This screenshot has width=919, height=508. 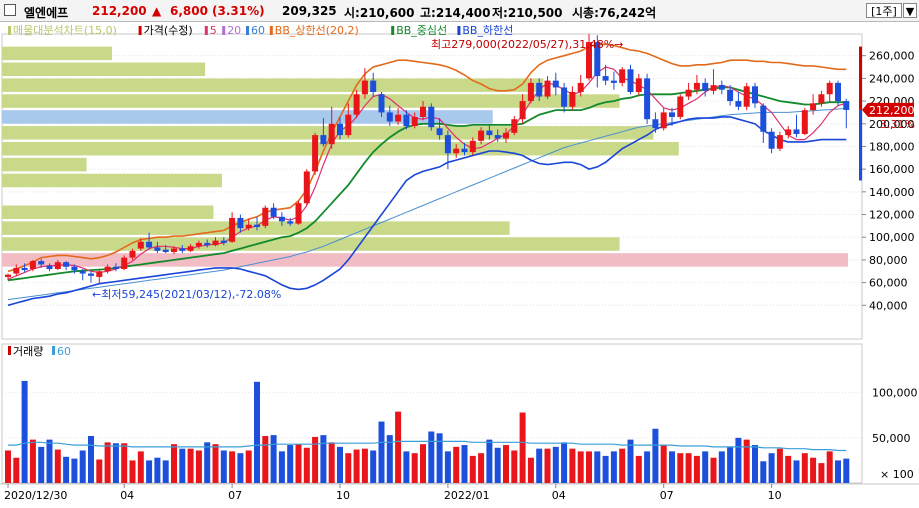 I want to click on price-tick-label: 160,000, so click(x=892, y=169).